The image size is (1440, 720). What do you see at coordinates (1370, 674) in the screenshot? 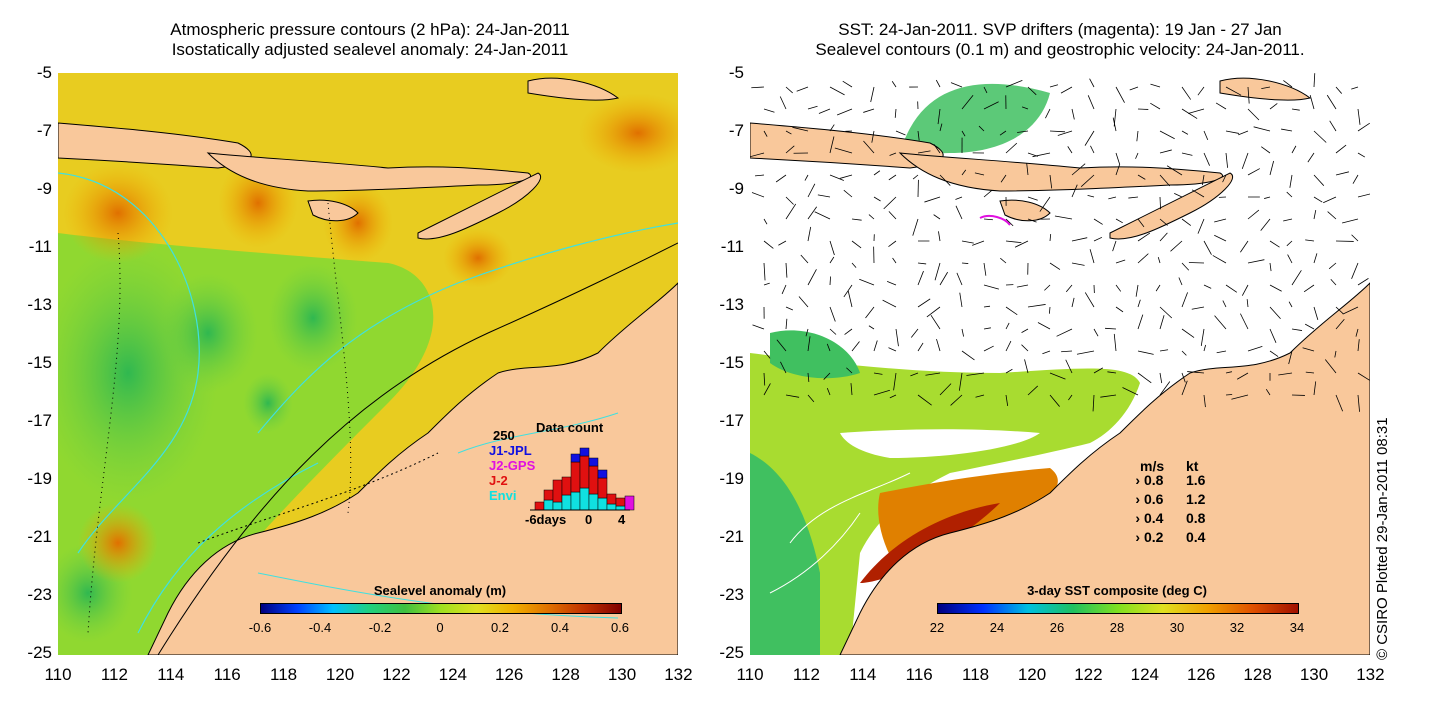
I see `right-x-tick-label: 132` at bounding box center [1370, 674].